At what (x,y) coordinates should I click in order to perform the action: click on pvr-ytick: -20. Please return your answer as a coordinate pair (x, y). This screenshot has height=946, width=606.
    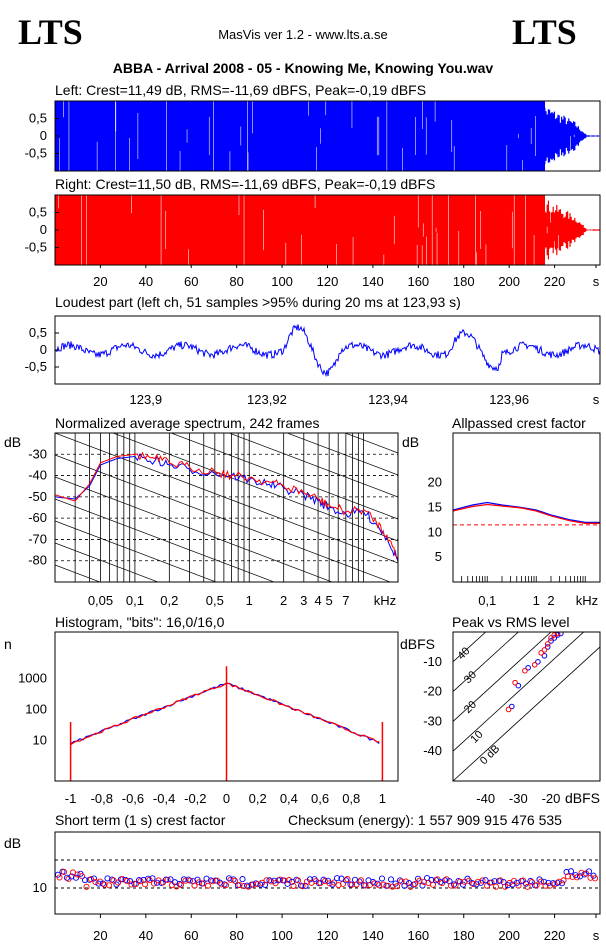
    Looking at the image, I should click on (432, 691).